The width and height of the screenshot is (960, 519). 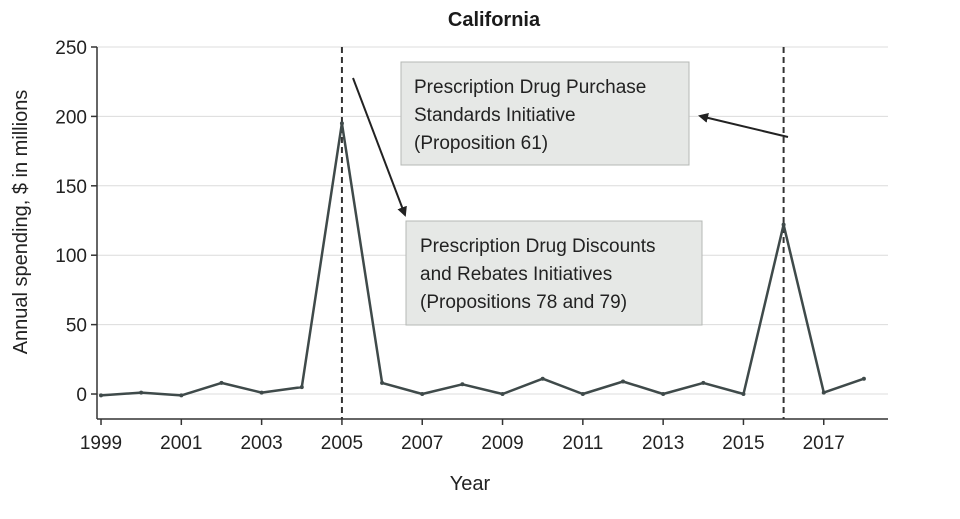 What do you see at coordinates (101, 443) in the screenshot?
I see `x-tick-label: 1999` at bounding box center [101, 443].